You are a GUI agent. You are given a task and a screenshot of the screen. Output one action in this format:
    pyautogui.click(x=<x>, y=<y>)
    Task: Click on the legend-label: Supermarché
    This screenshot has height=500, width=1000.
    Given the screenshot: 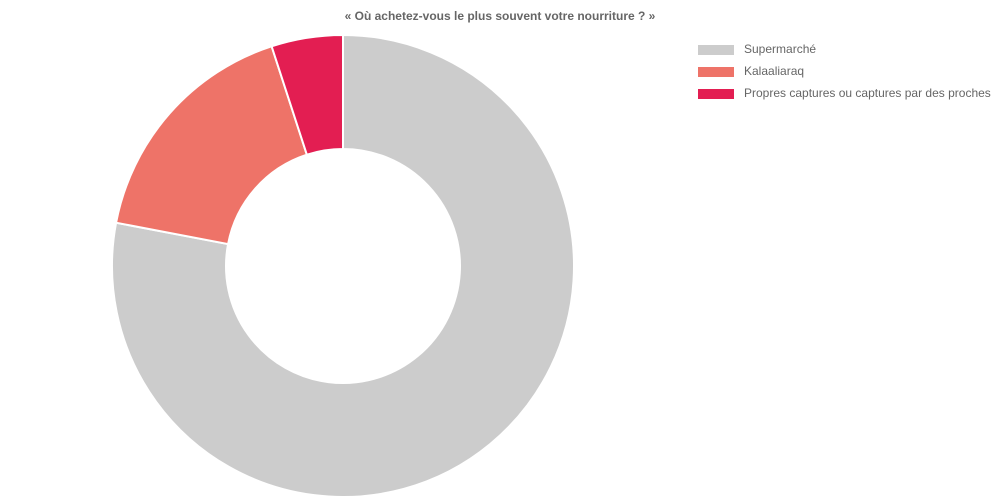 What is the action you would take?
    pyautogui.click(x=780, y=49)
    